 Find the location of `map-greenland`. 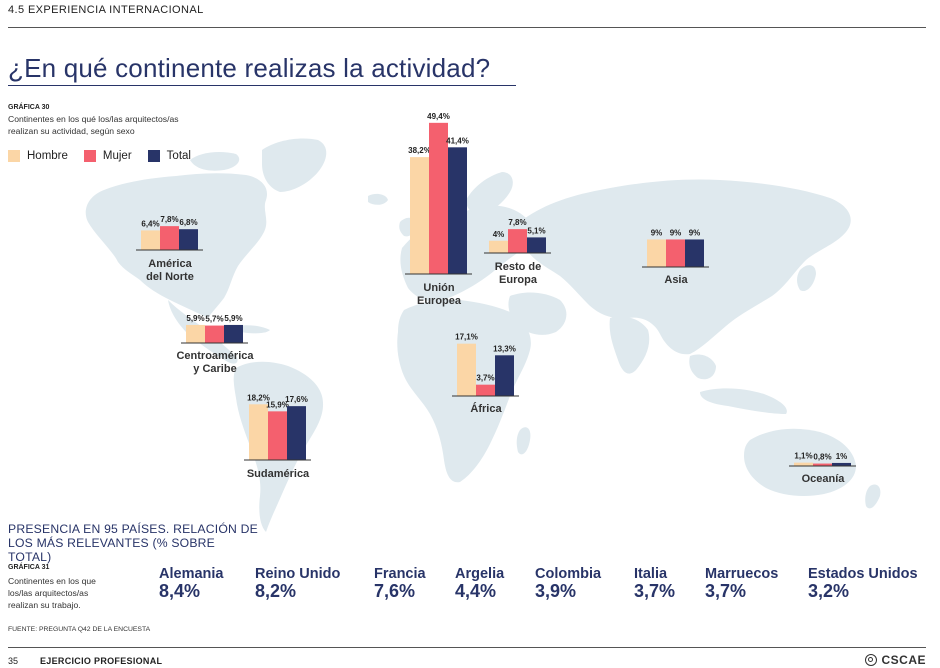

map-greenland is located at coordinates (294, 165).